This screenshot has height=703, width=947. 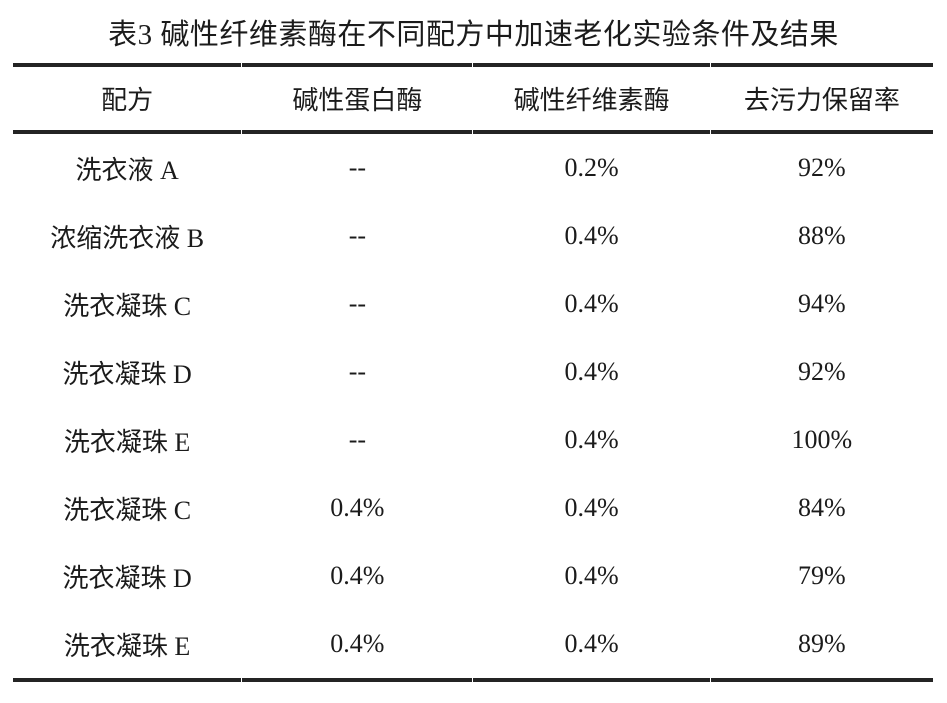 I want to click on cell-retention: 88%, so click(x=822, y=235).